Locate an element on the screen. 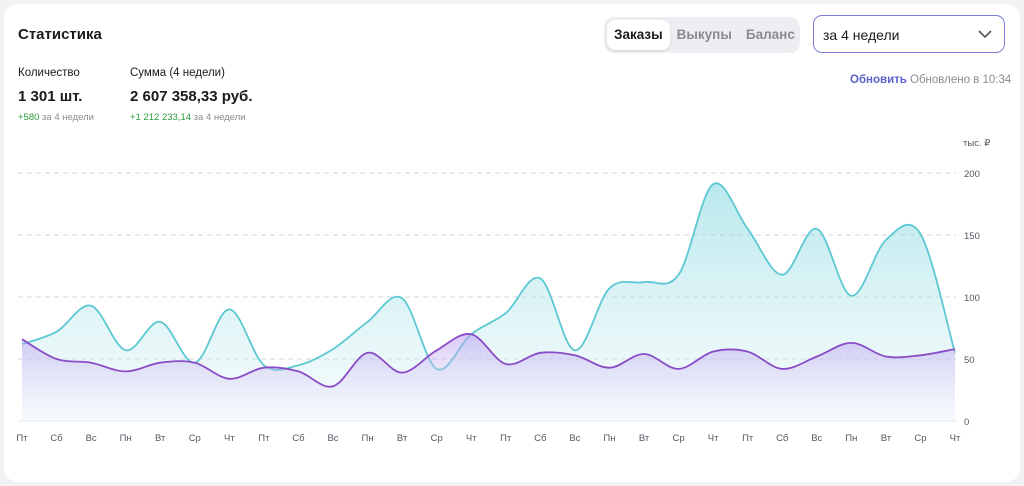  y-tick-label: 0 is located at coordinates (966, 422).